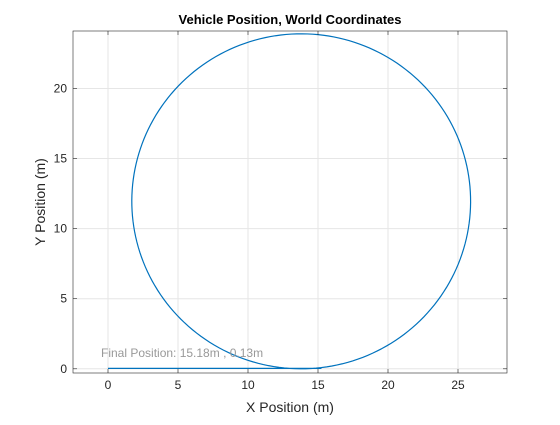  Describe the element at coordinates (61, 229) in the screenshot. I see `y-tick-label: 10` at that location.